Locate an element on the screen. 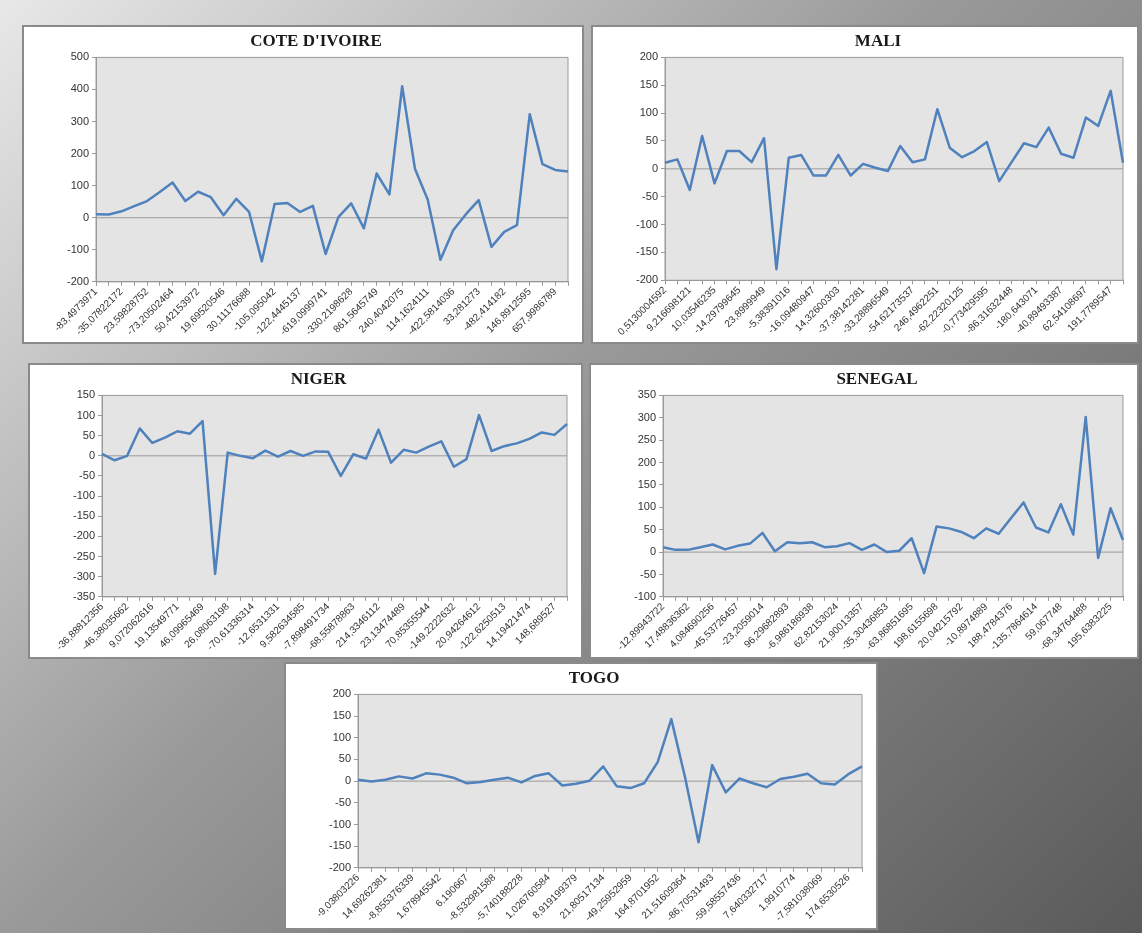 This screenshot has height=933, width=1142. y-tick-label: -250 is located at coordinates (84, 555).